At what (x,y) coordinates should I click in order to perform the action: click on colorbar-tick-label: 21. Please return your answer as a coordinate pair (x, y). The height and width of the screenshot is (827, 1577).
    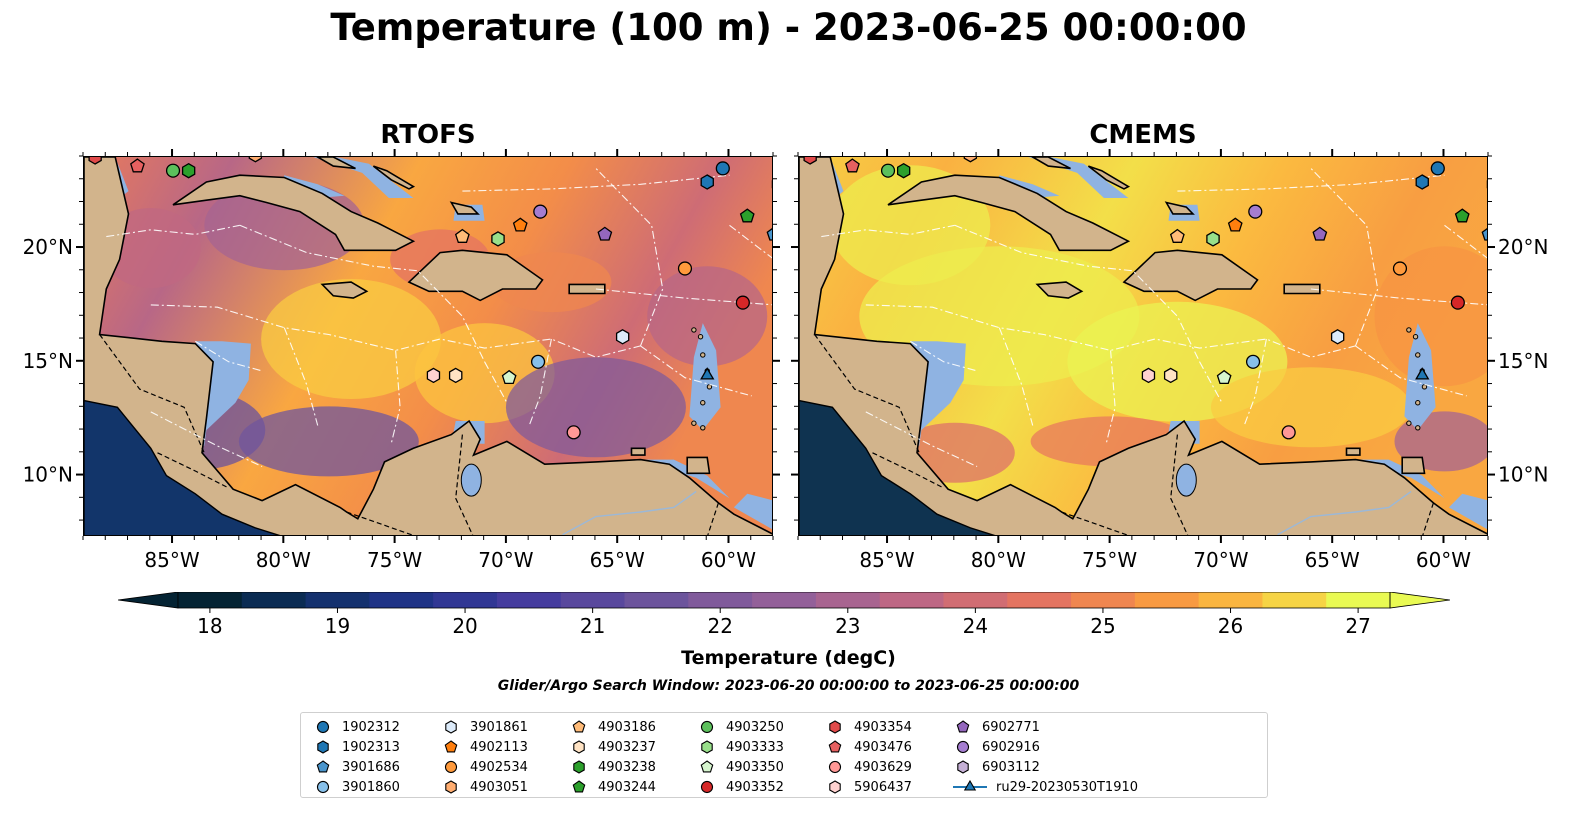
    Looking at the image, I should click on (592, 625).